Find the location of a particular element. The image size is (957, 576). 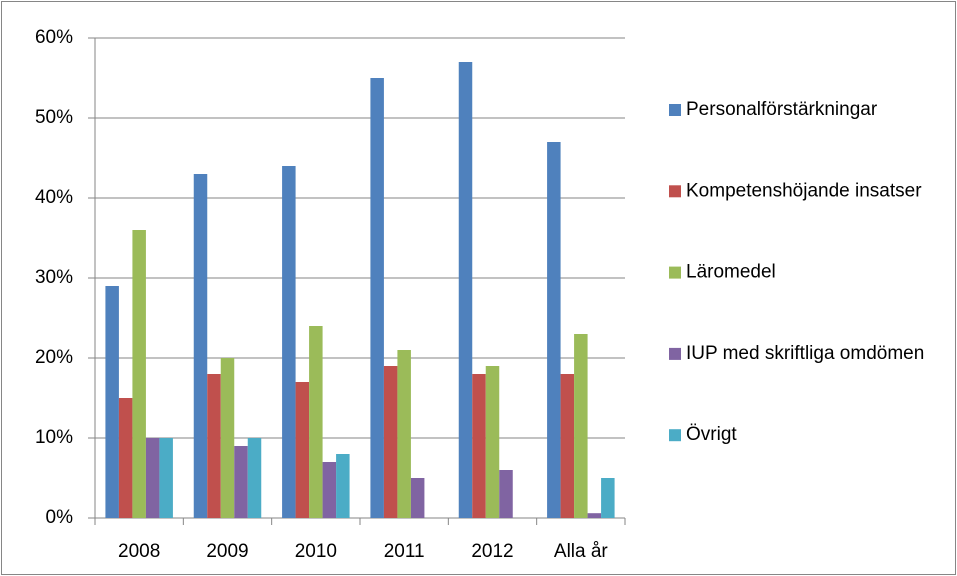

y-tick-label: 40% is located at coordinates (54, 197).